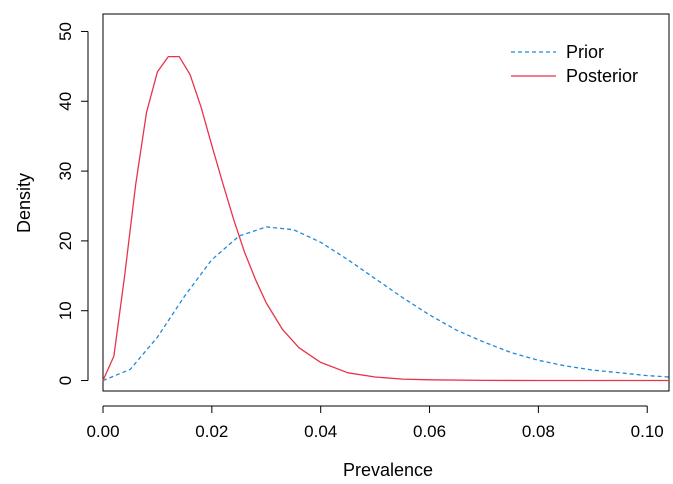  What do you see at coordinates (211, 431) in the screenshot?
I see `x-tick-label-1: 0.02` at bounding box center [211, 431].